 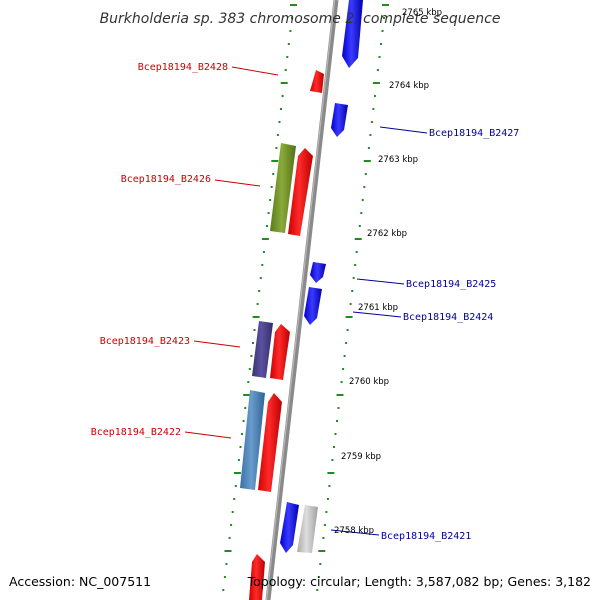 I want to click on feature-b2427, so click(x=339, y=120).